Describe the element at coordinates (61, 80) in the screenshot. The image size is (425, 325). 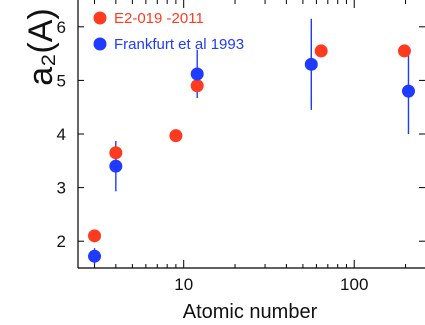
I see `y-tick-label: 5` at that location.